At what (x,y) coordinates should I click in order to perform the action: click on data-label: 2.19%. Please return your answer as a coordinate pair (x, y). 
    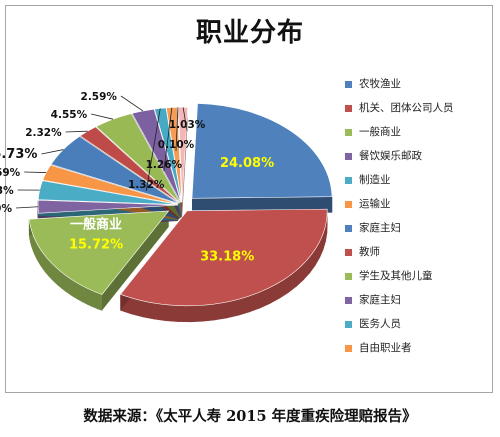
    Looking at the image, I should click on (6, 209).